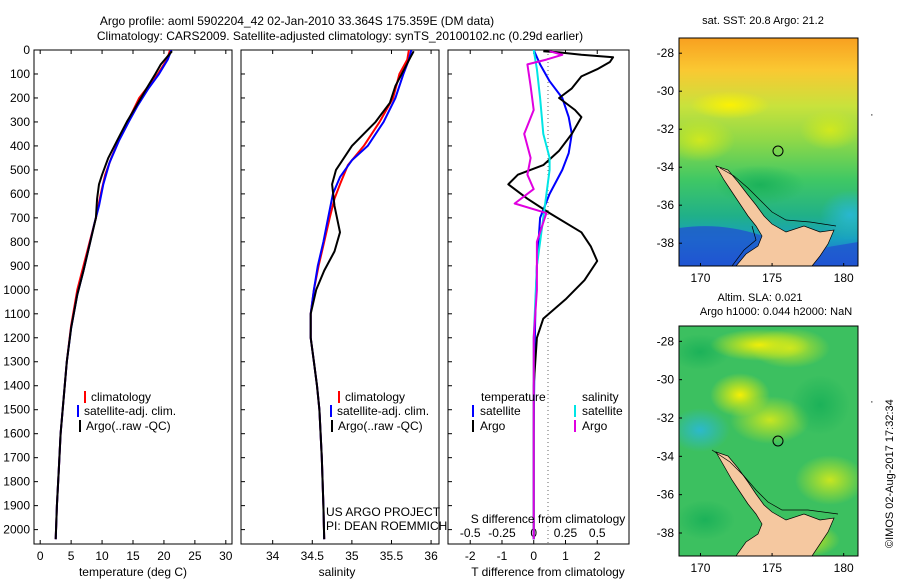 This screenshot has width=900, height=580. What do you see at coordinates (776, 312) in the screenshot?
I see `sla-map-subtitle: Argo h1000: 0.044 h2000: NaN` at bounding box center [776, 312].